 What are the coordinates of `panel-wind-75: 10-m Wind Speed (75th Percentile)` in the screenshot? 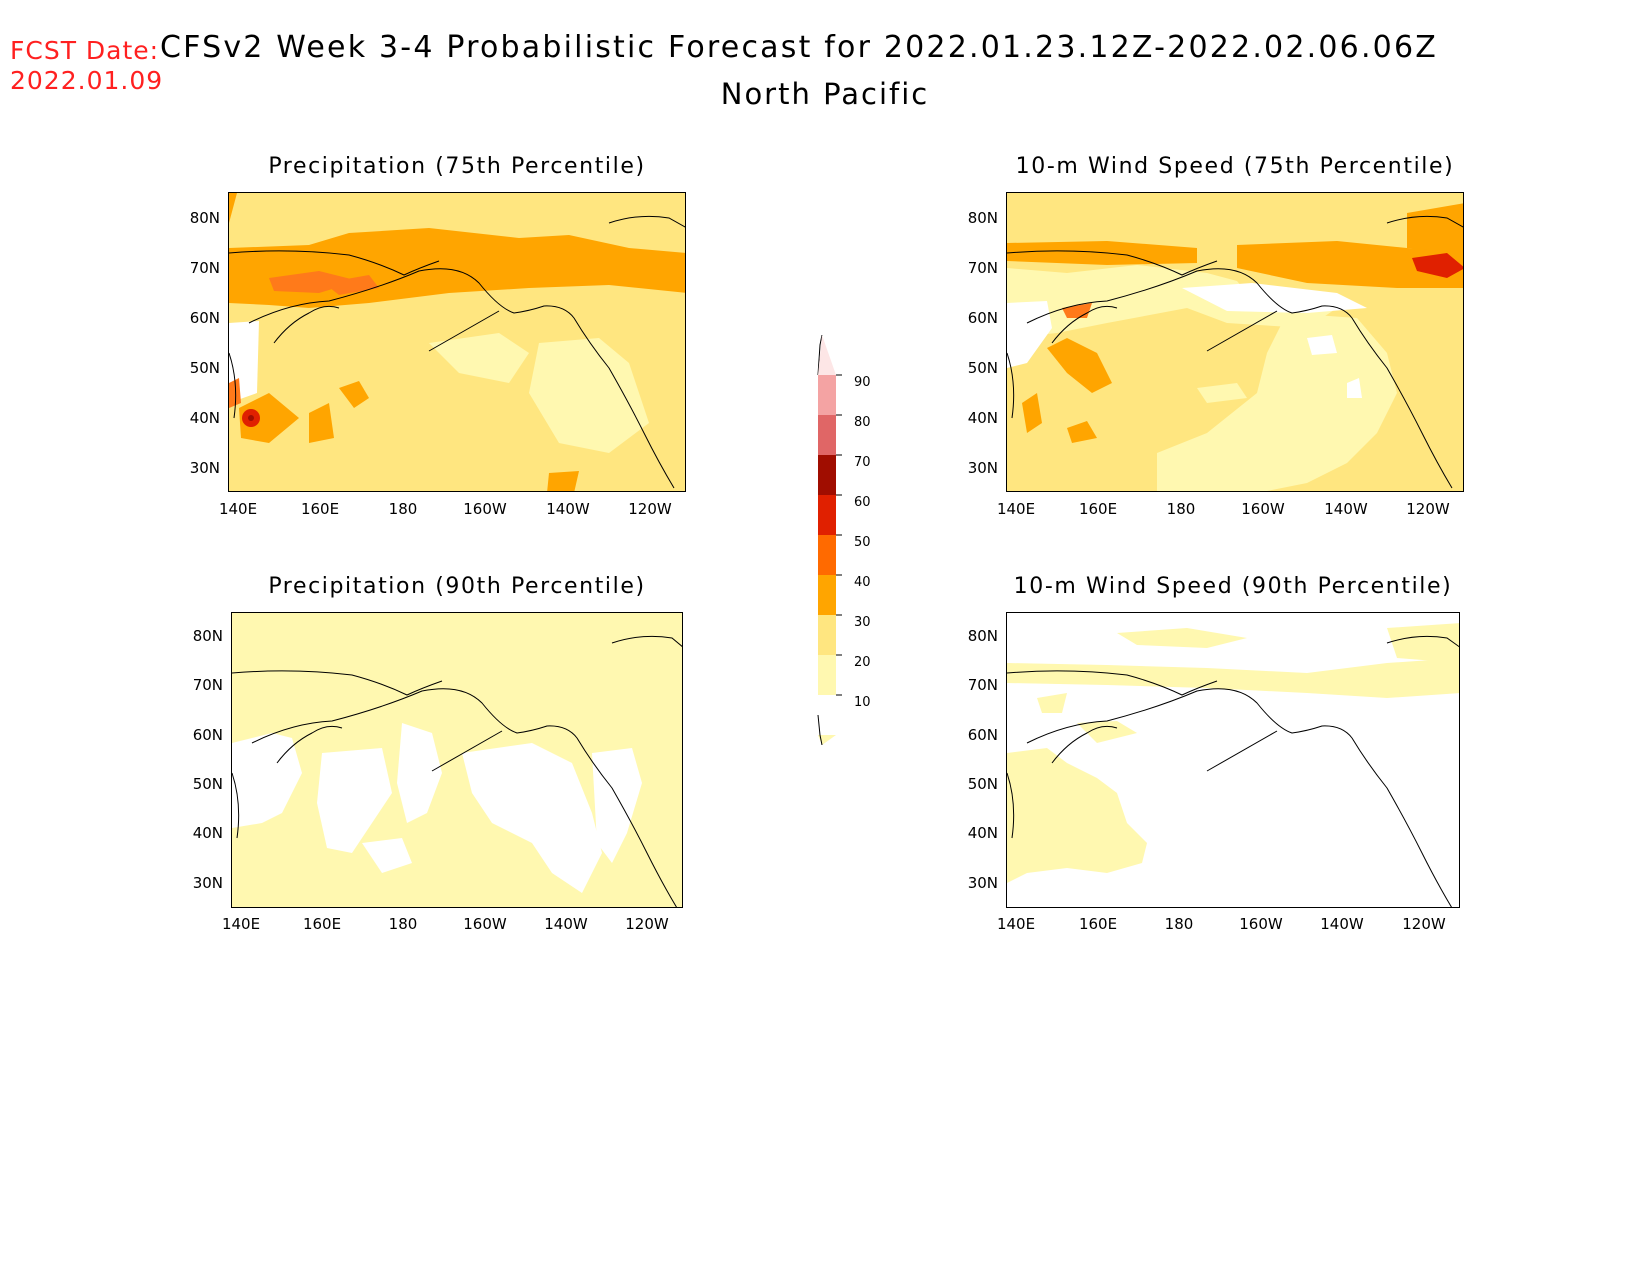 It's located at (1216, 336).